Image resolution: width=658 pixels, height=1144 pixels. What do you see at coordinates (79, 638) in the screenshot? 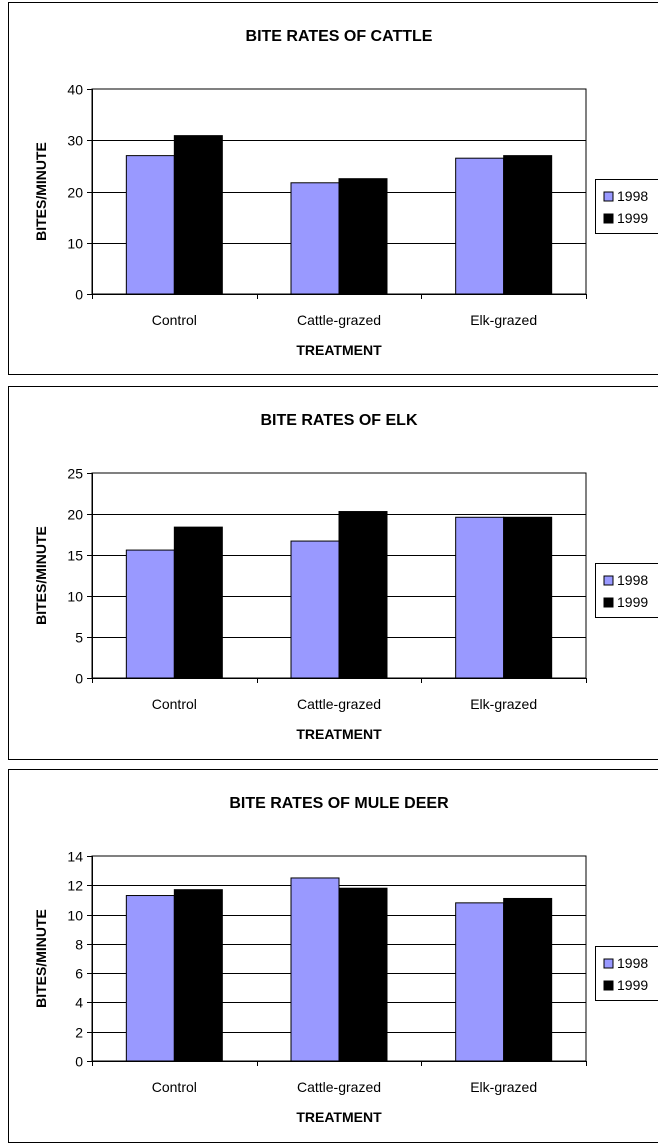
I see `y-tick-label: 5` at bounding box center [79, 638].